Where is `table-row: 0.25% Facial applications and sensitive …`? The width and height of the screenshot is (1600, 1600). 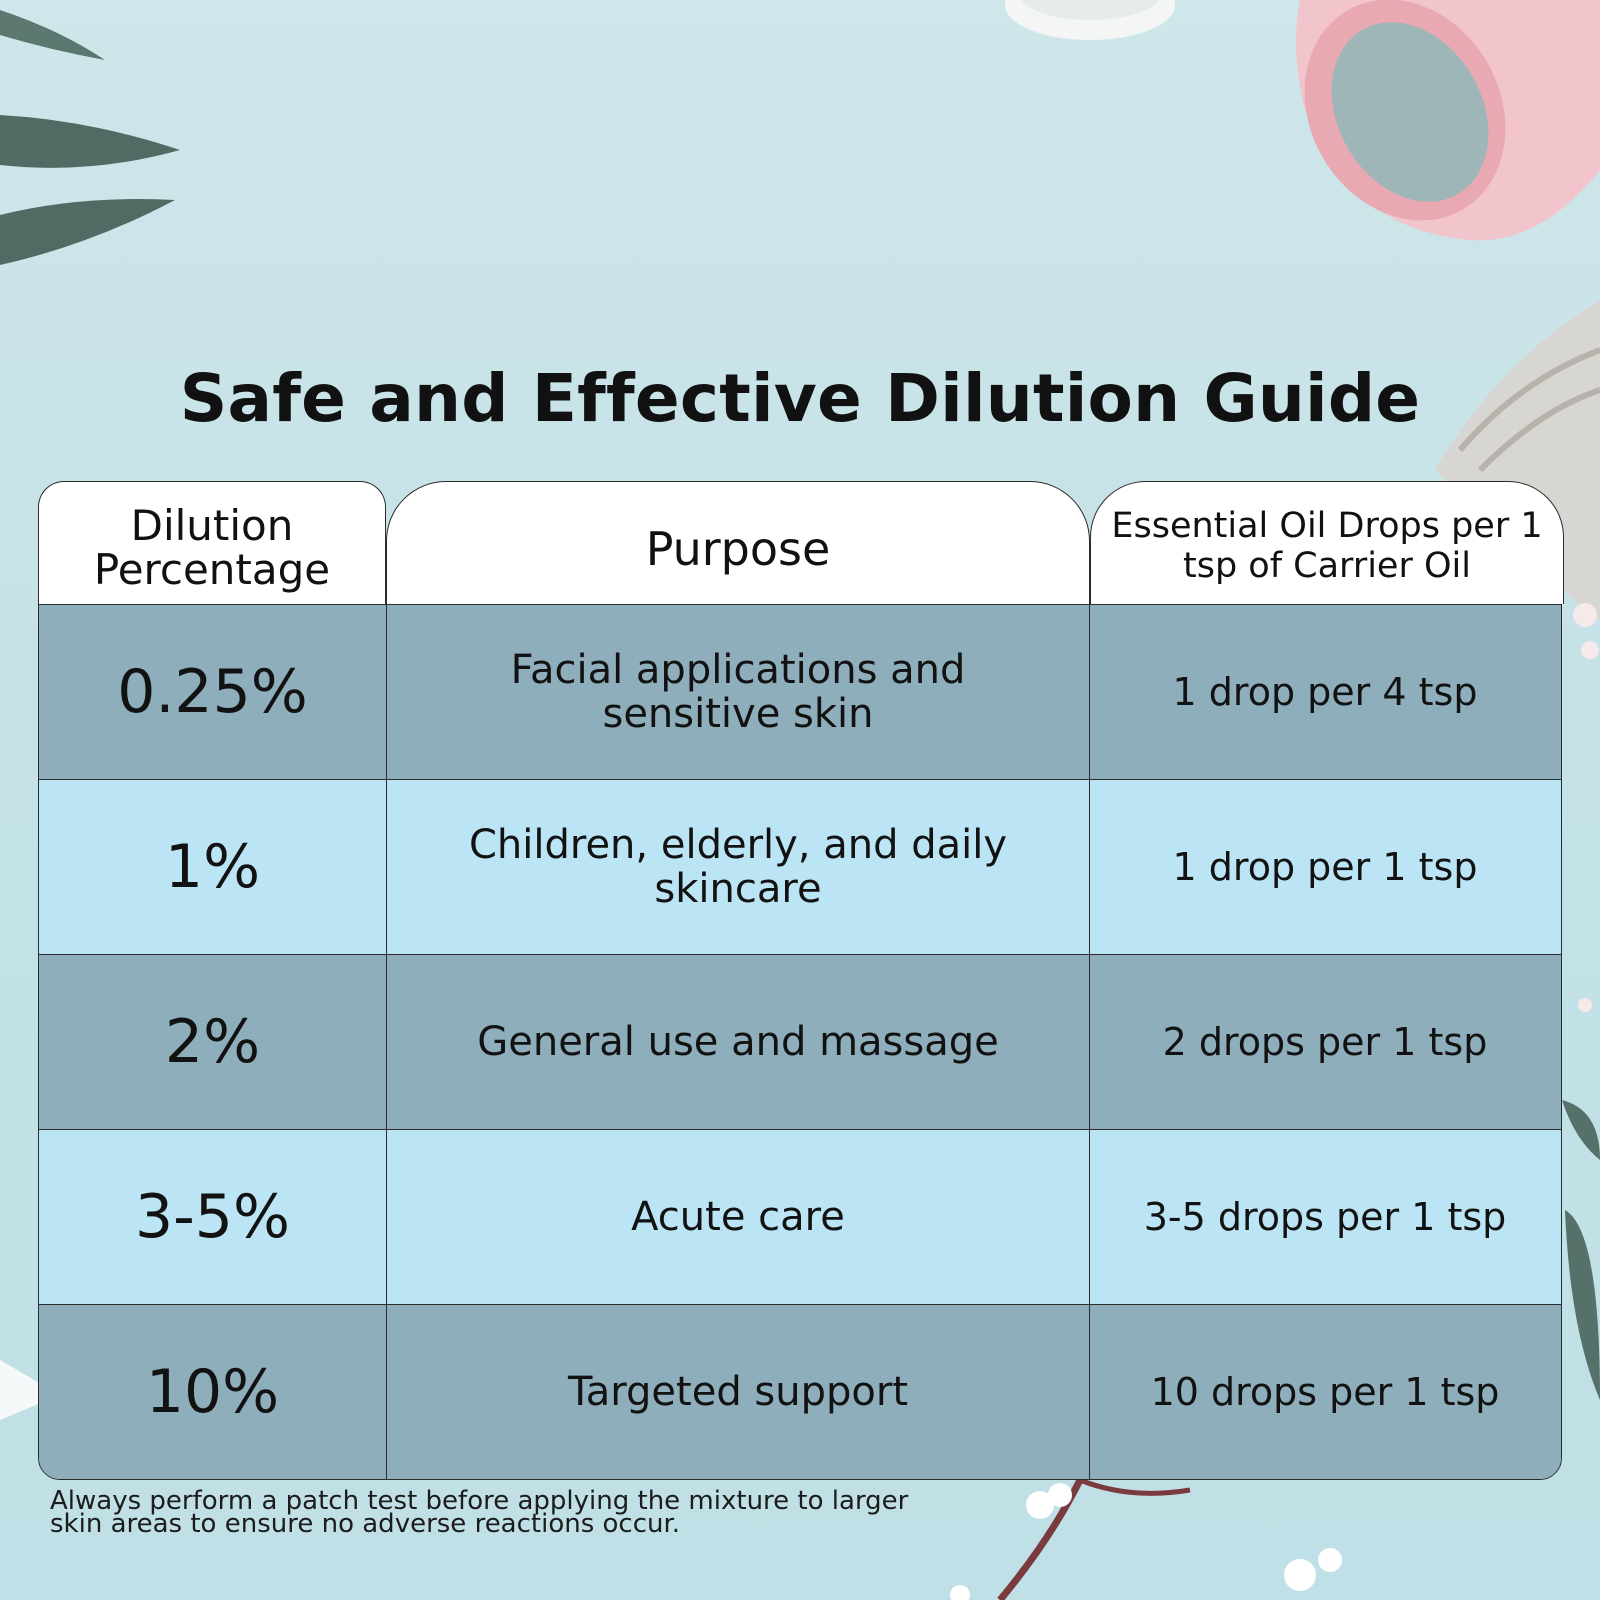 table-row: 0.25% Facial applications and sensitive … is located at coordinates (800, 692).